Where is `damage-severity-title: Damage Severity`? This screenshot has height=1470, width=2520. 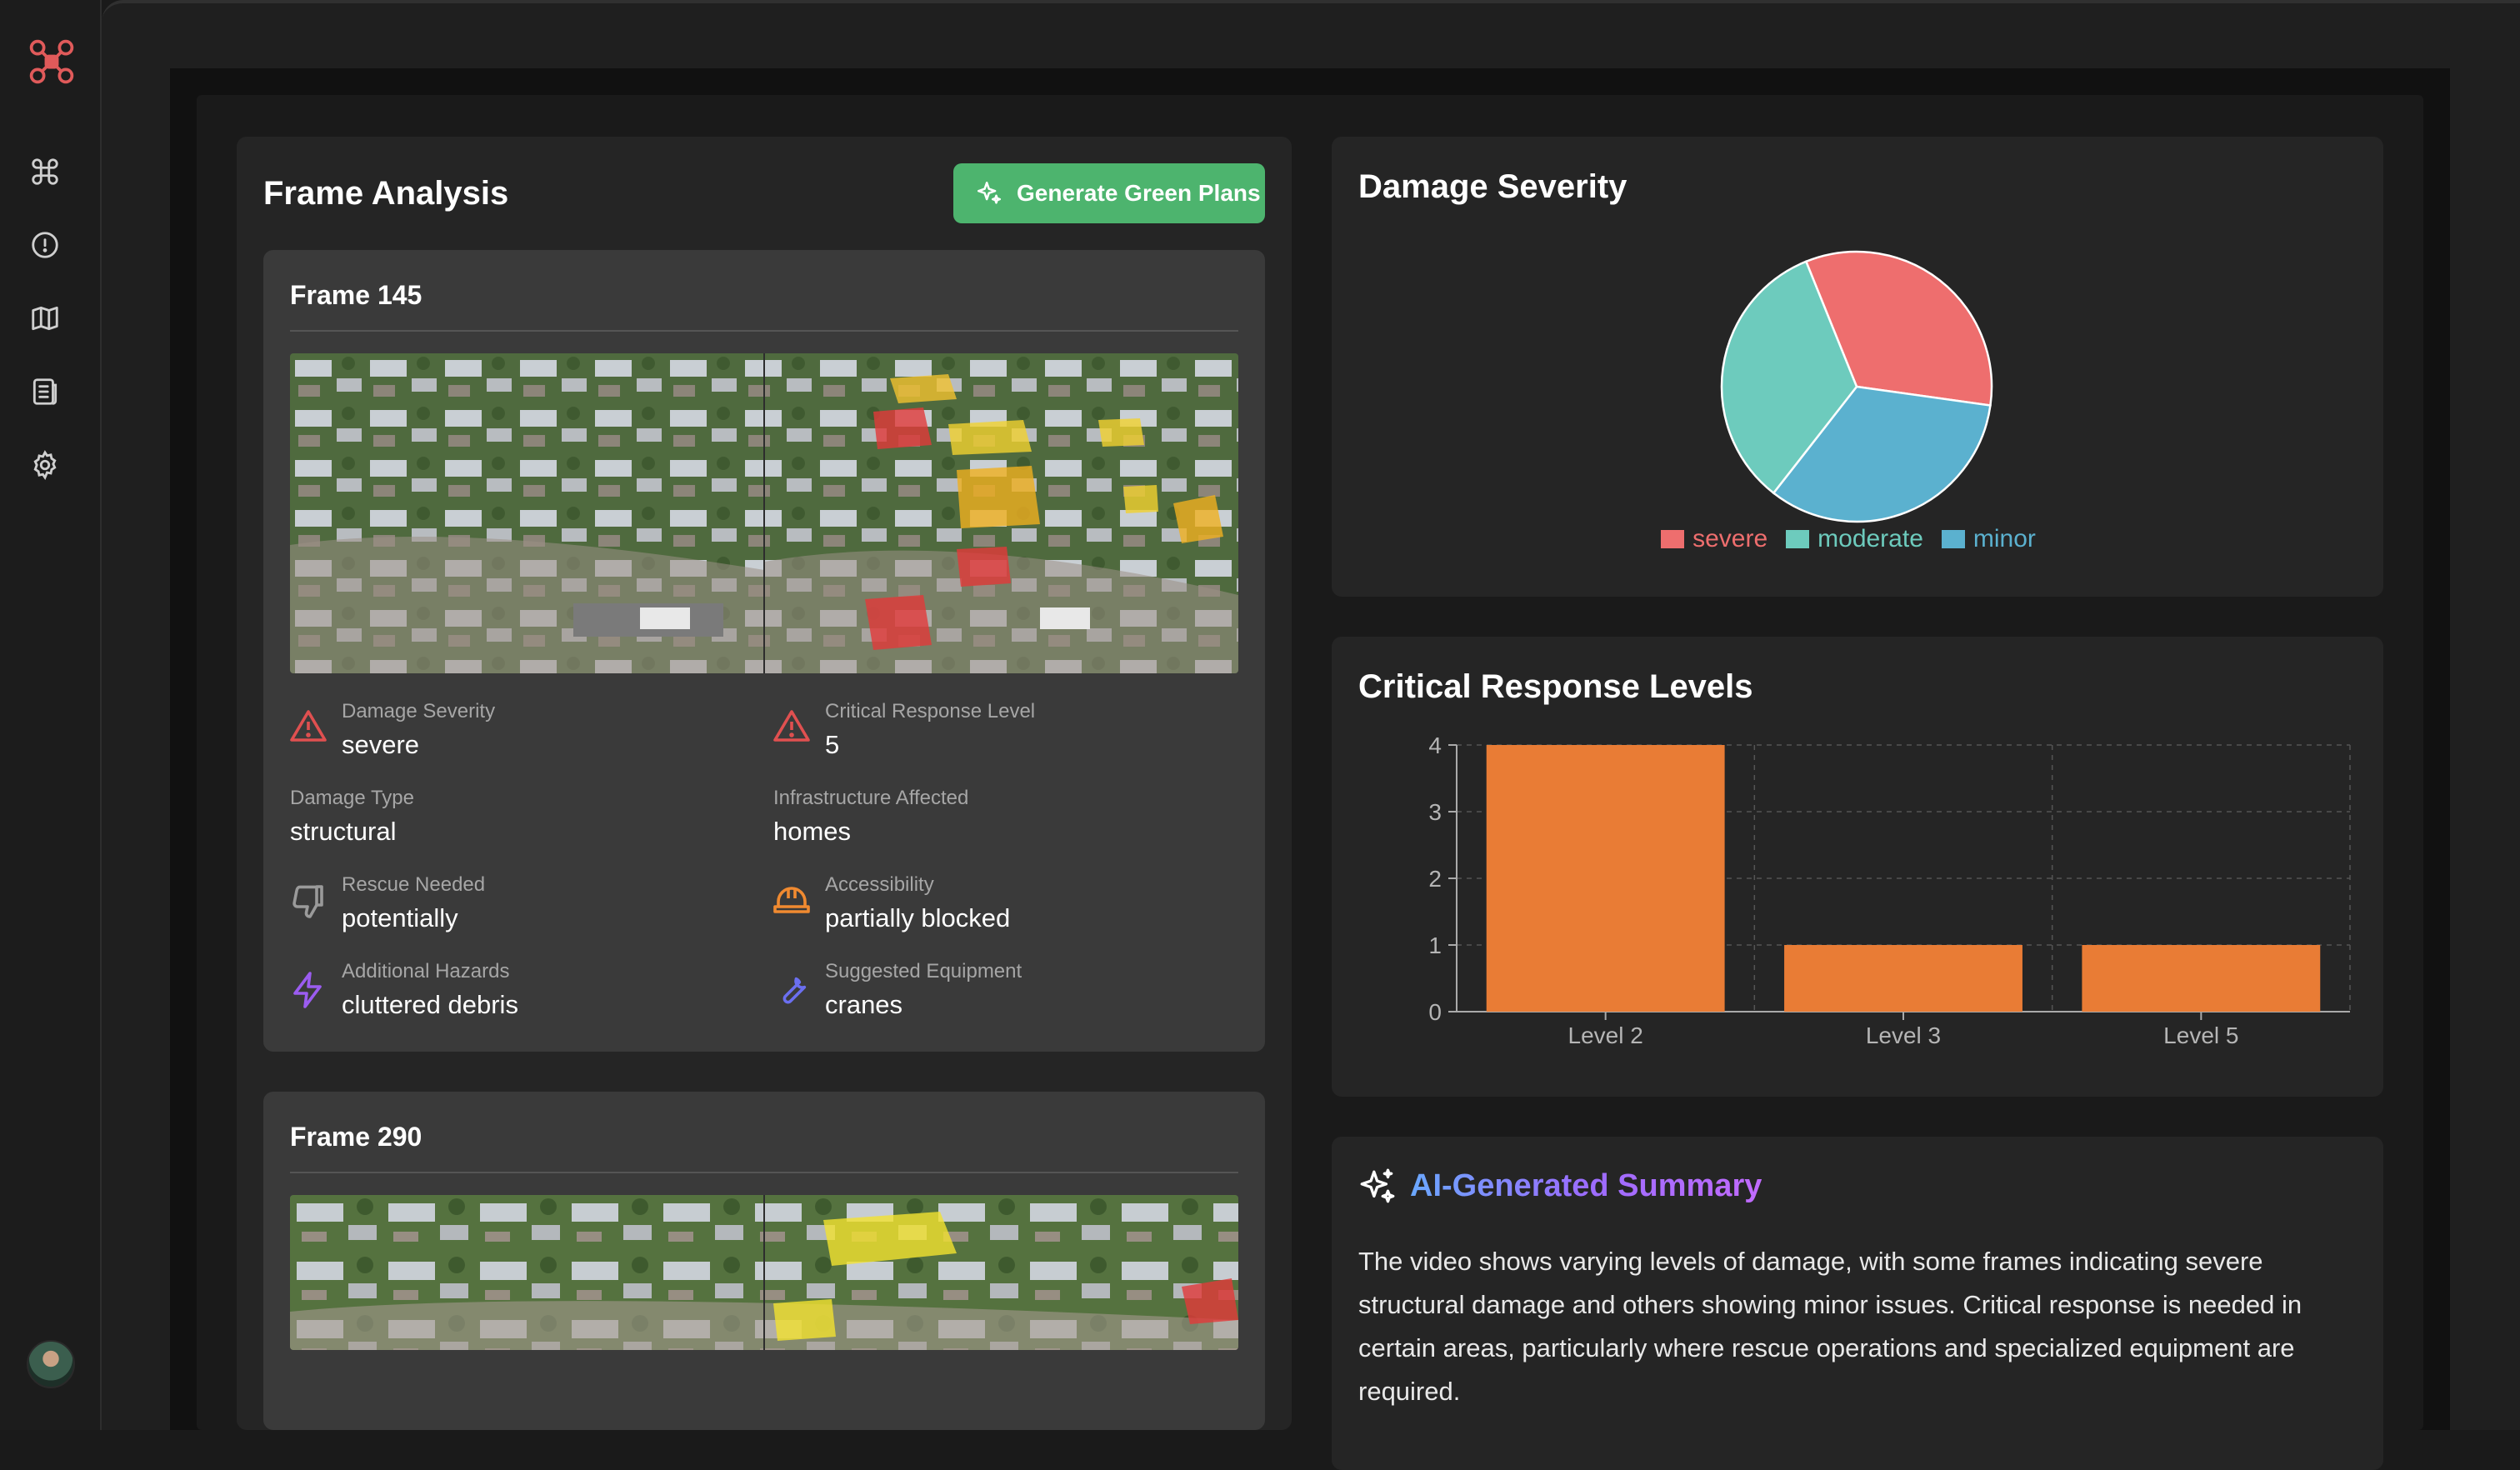
damage-severity-title: Damage Severity is located at coordinates (1493, 186).